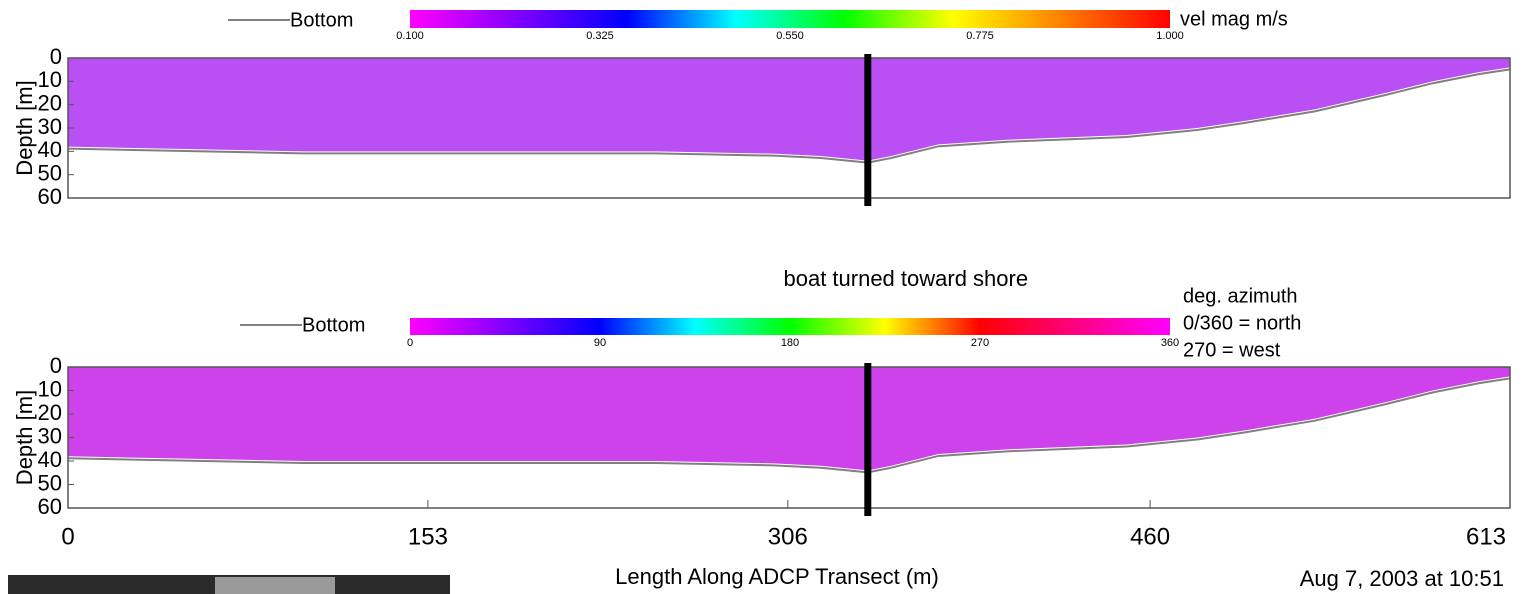 Image resolution: width=1535 pixels, height=594 pixels. What do you see at coordinates (67, 536) in the screenshot?
I see `x-tick-label: 0` at bounding box center [67, 536].